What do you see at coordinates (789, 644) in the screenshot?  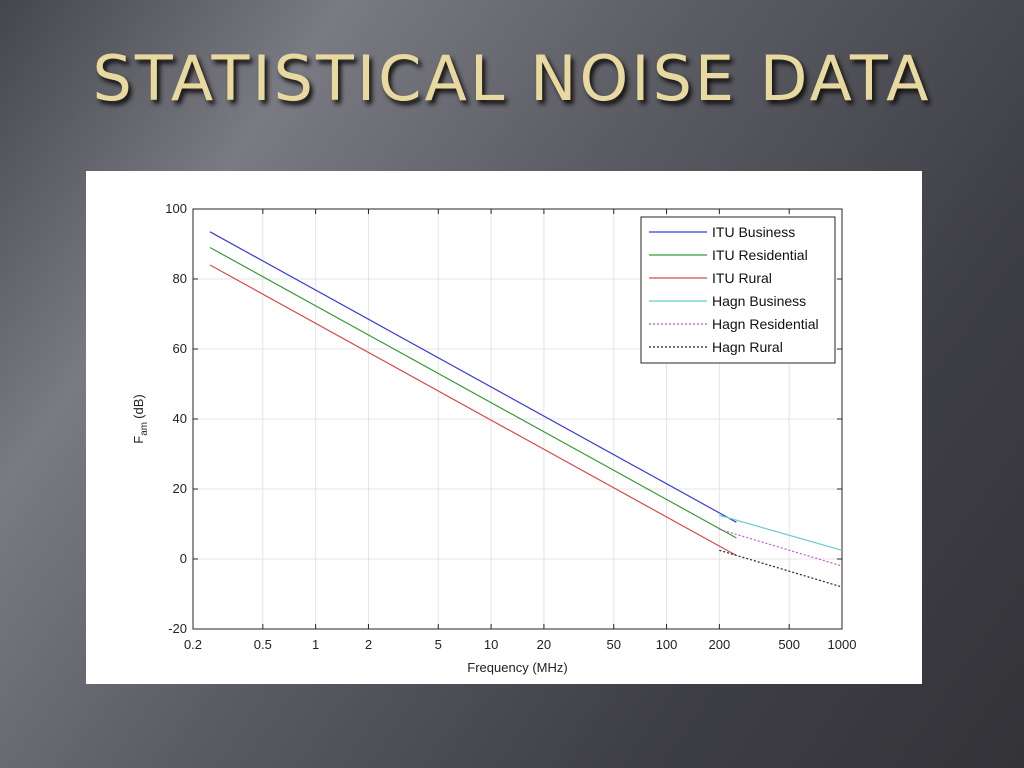 I see `x-tick-label: 500` at bounding box center [789, 644].